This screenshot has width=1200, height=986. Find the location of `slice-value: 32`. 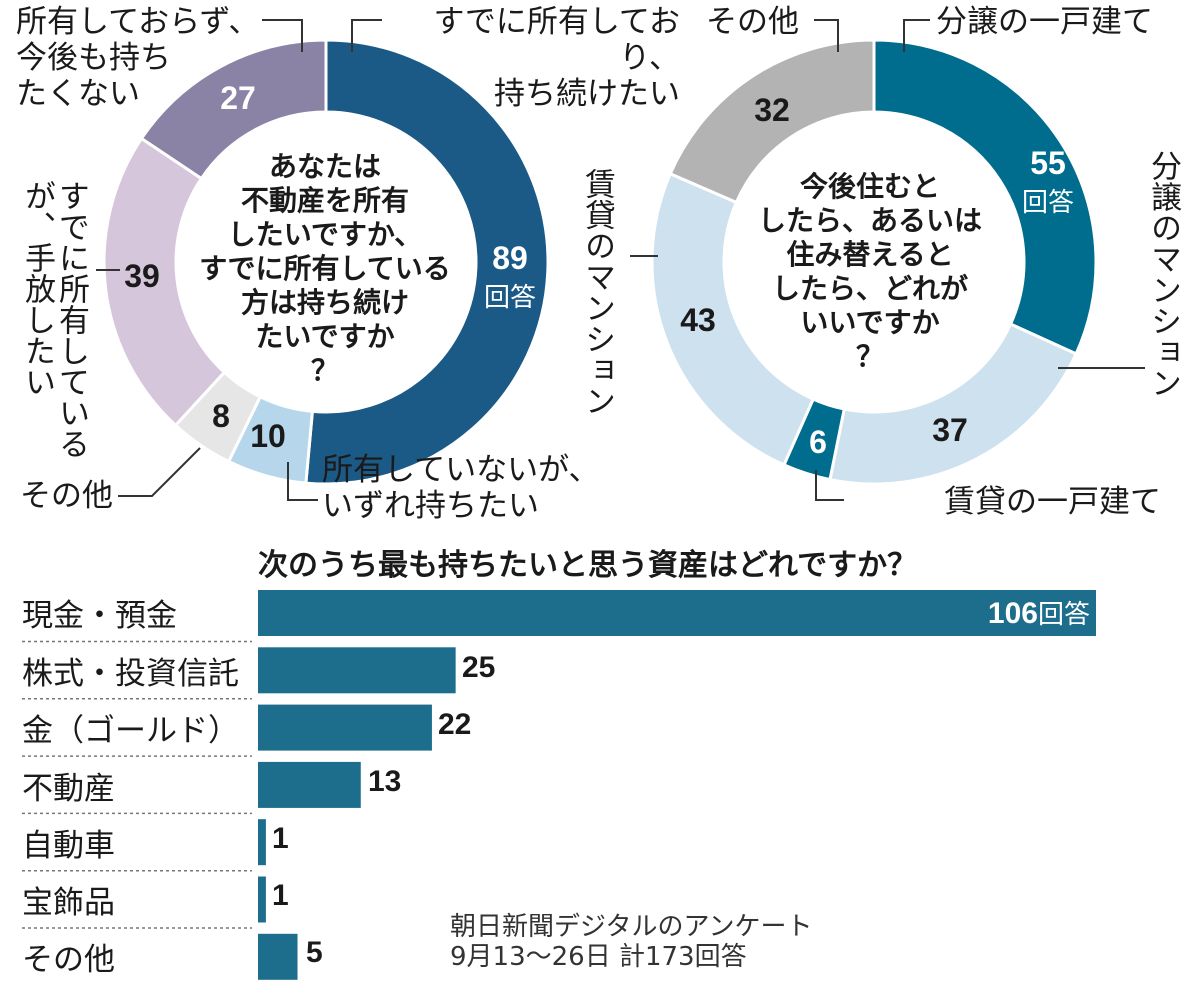

slice-value: 32 is located at coordinates (772, 110).